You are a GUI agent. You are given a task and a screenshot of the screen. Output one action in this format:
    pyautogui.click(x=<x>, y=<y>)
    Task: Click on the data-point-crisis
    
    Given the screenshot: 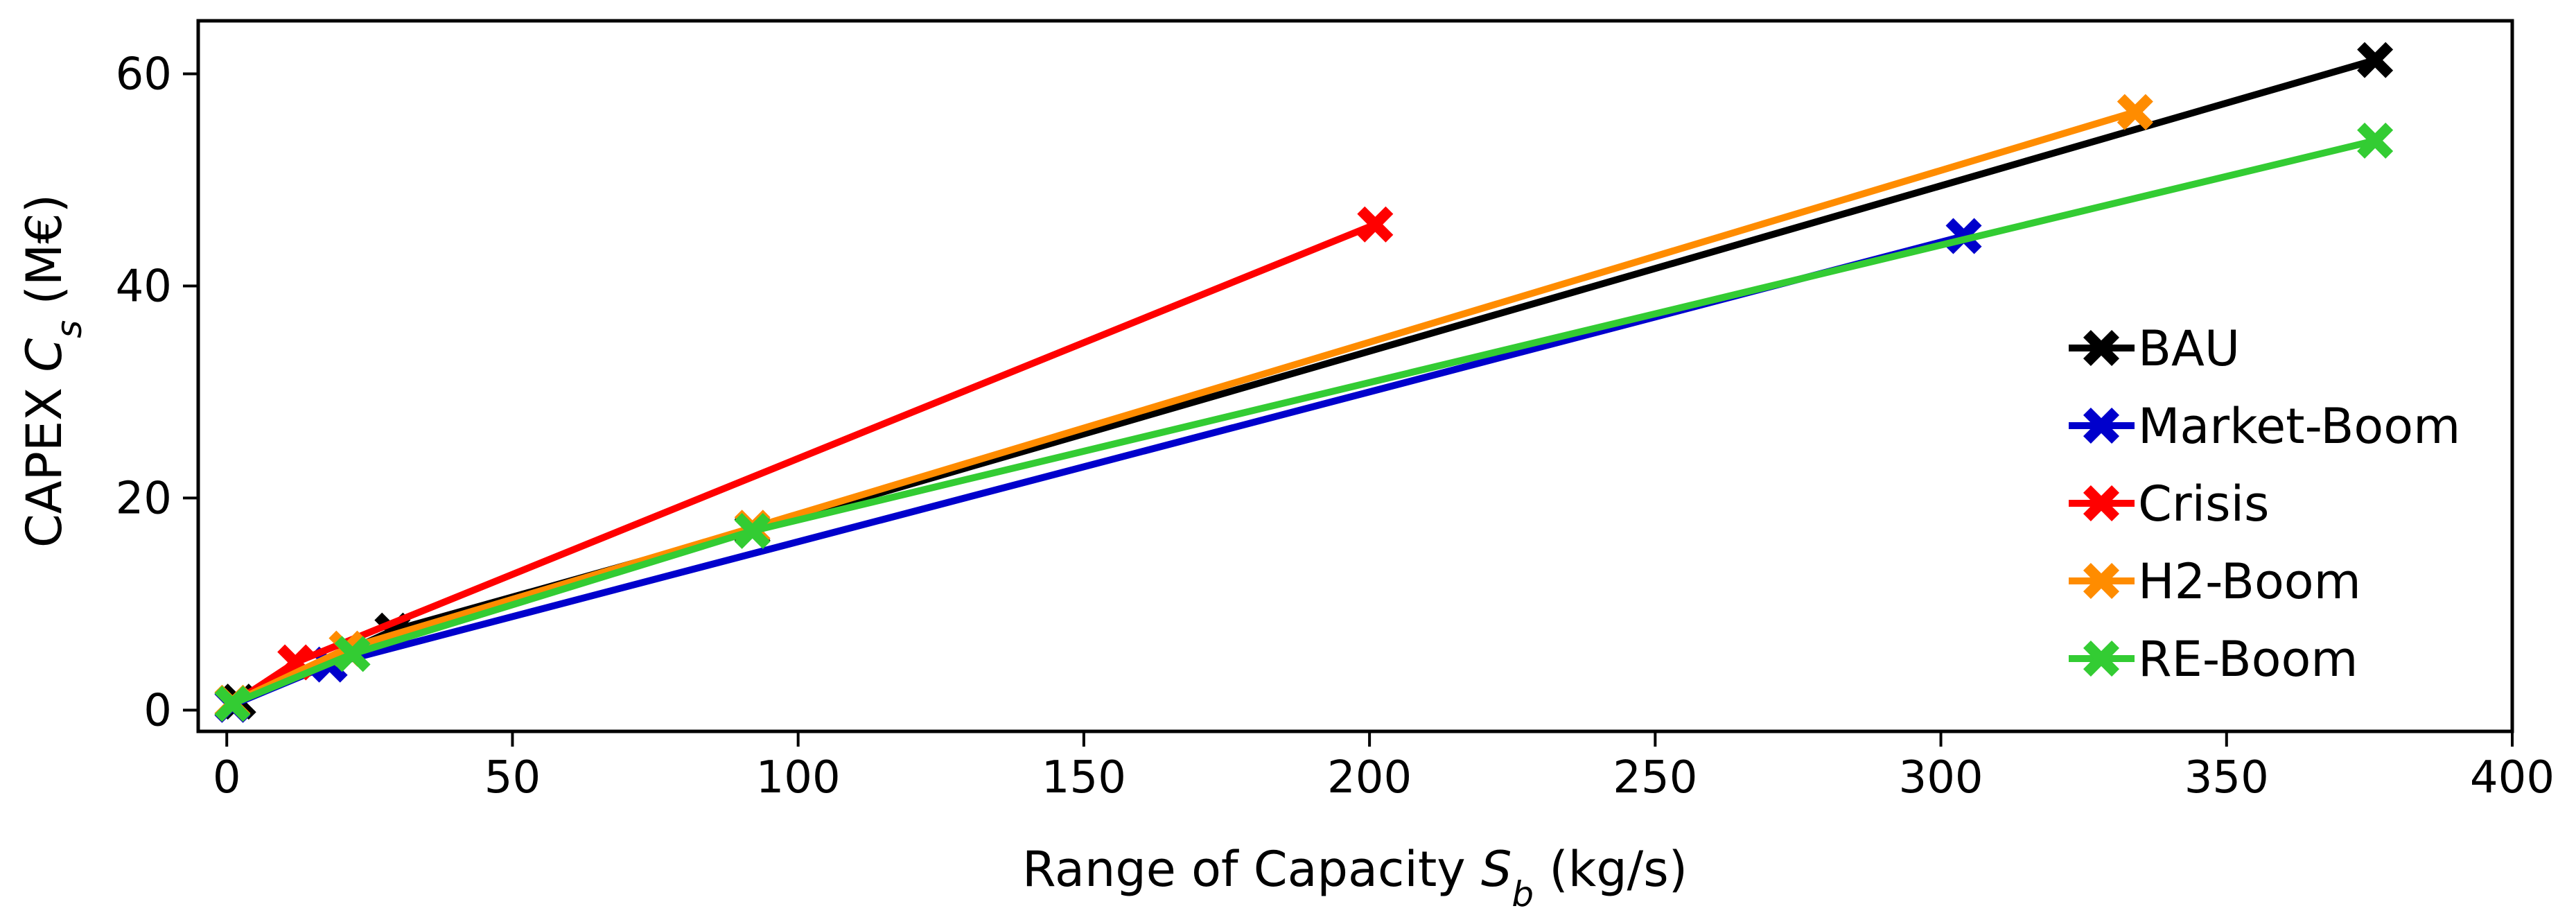 What is the action you would take?
    pyautogui.click(x=1375, y=224)
    